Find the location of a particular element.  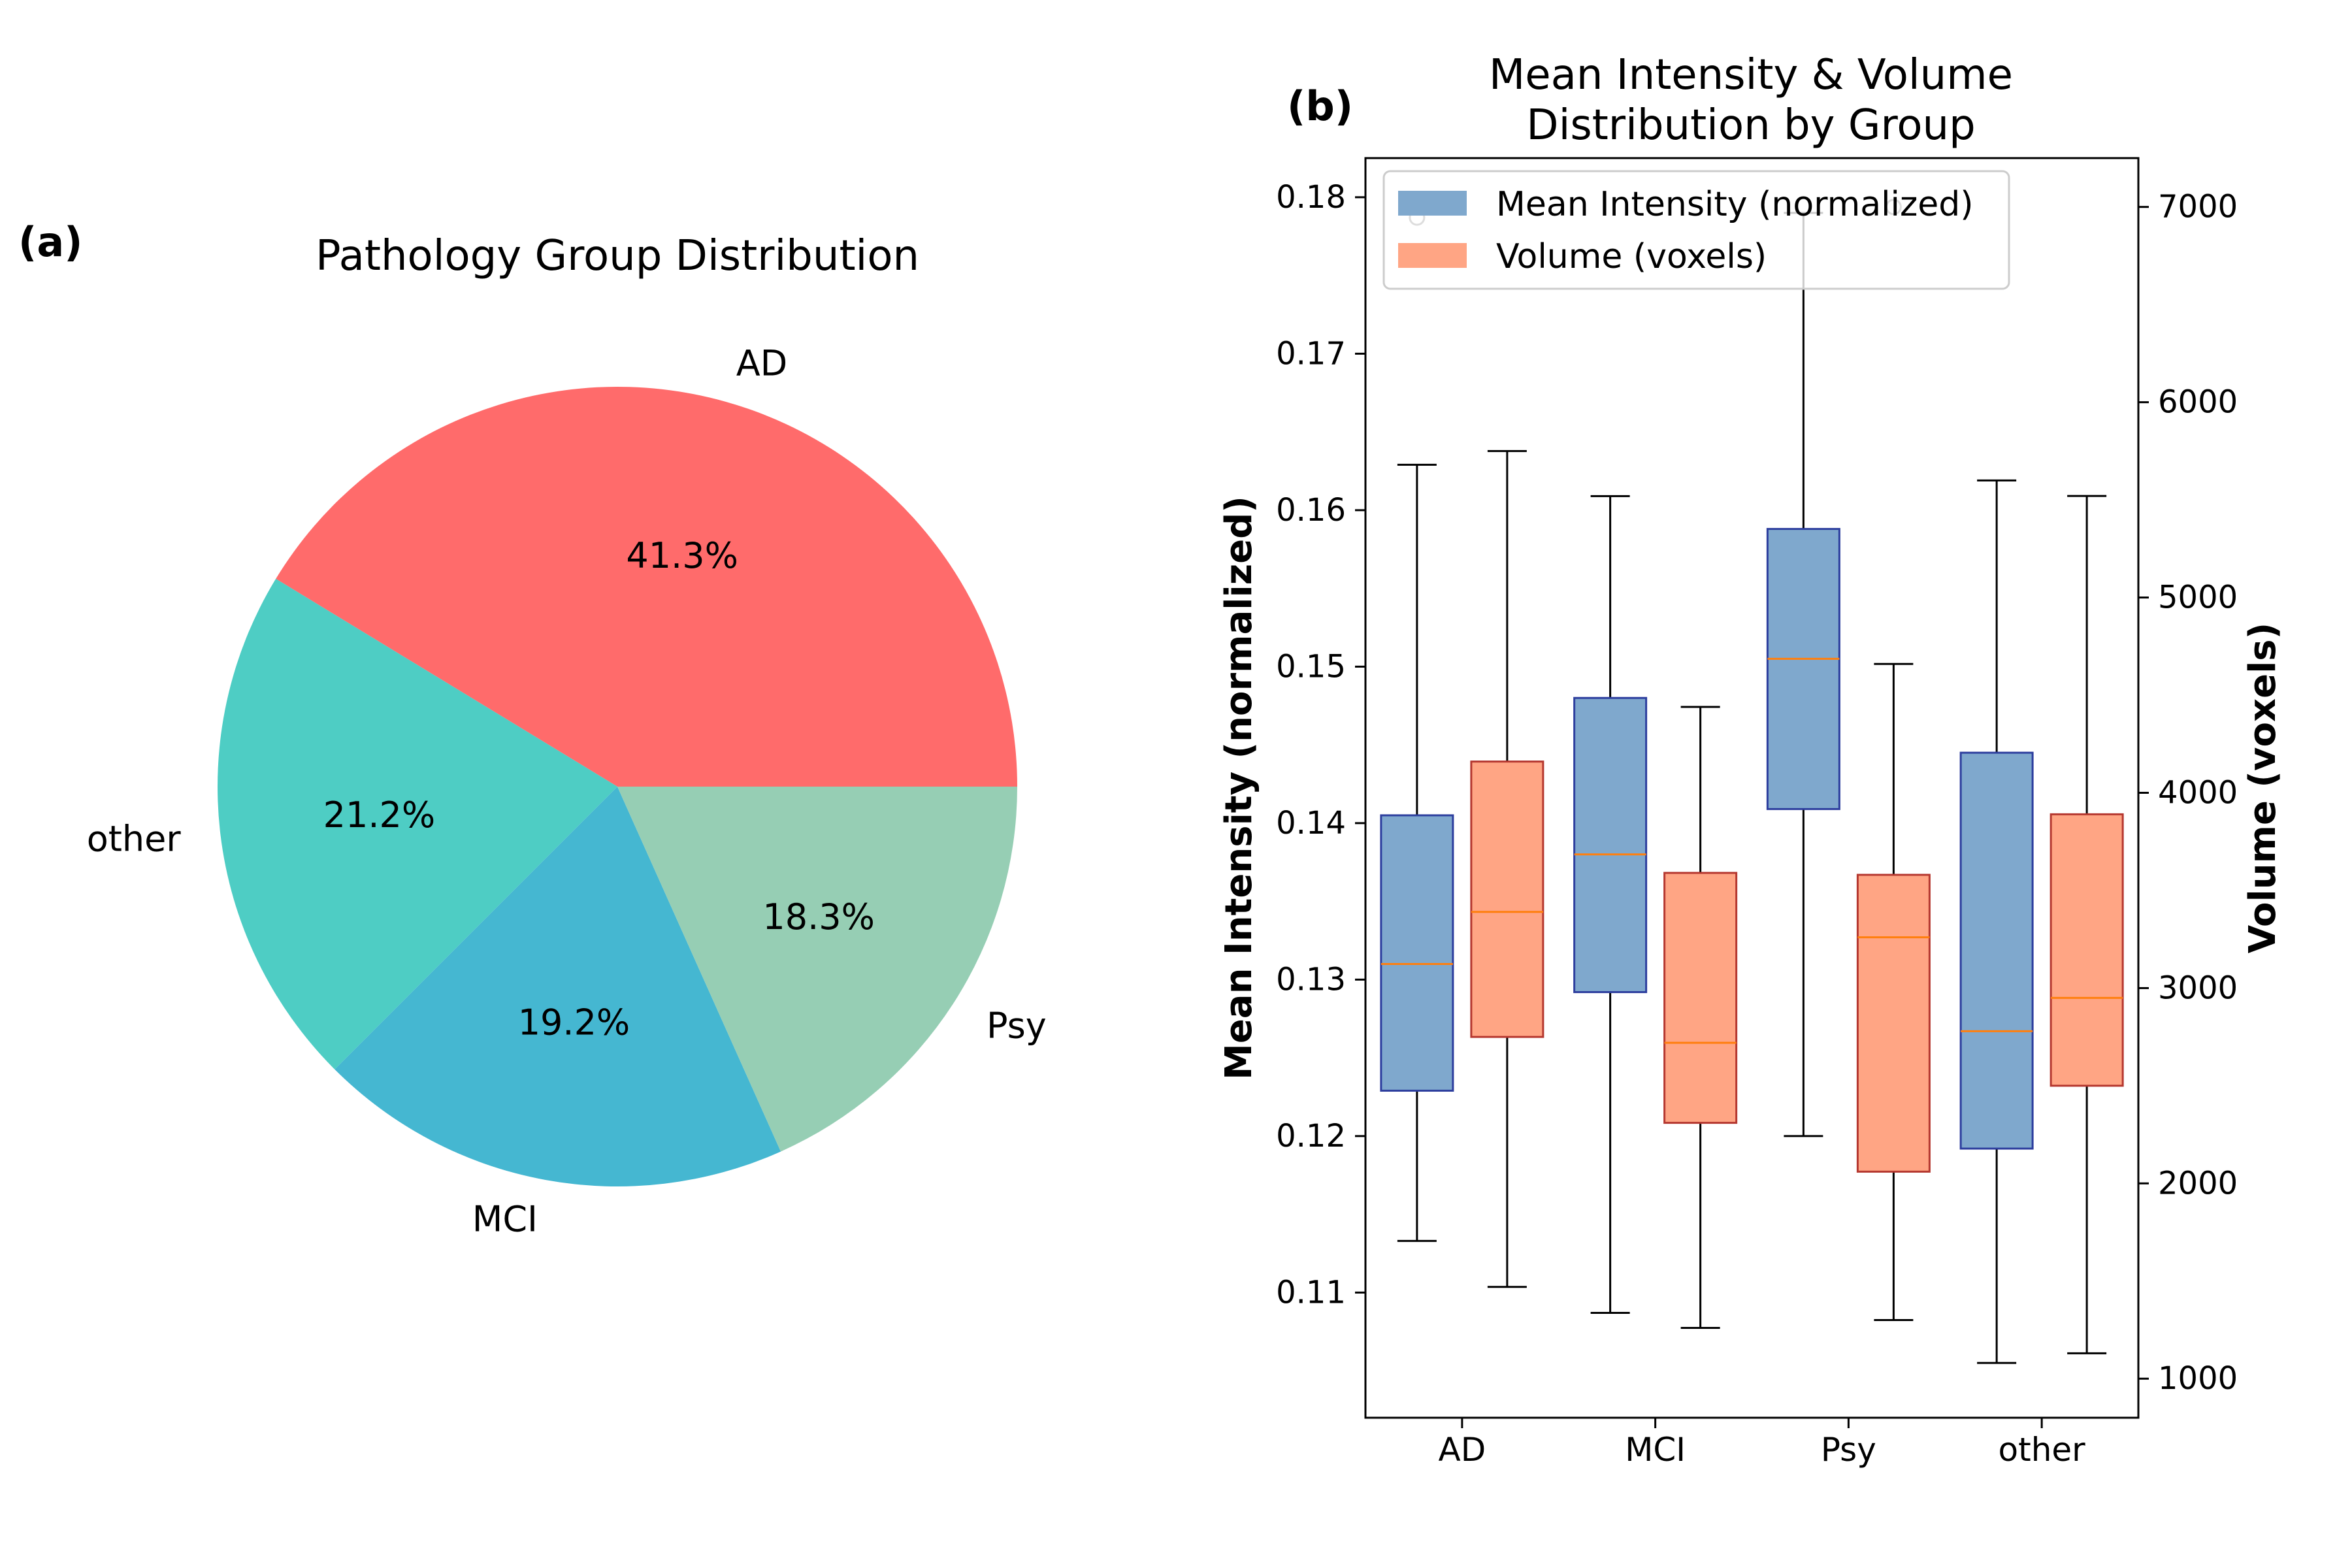

pie-slice-ad is located at coordinates (646, 587).